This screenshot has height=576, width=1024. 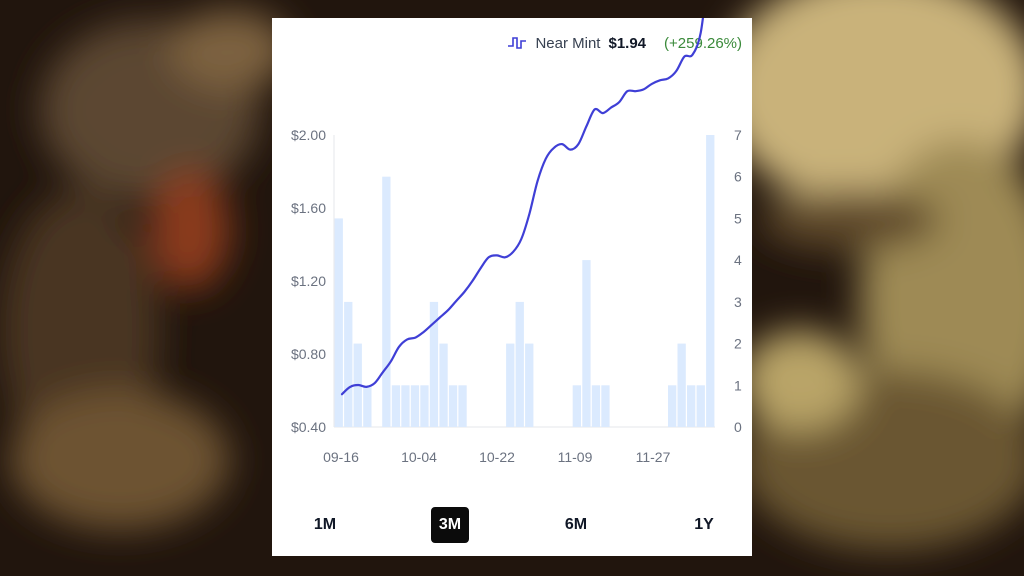 I want to click on legend-current-price: $1.94, so click(x=627, y=43).